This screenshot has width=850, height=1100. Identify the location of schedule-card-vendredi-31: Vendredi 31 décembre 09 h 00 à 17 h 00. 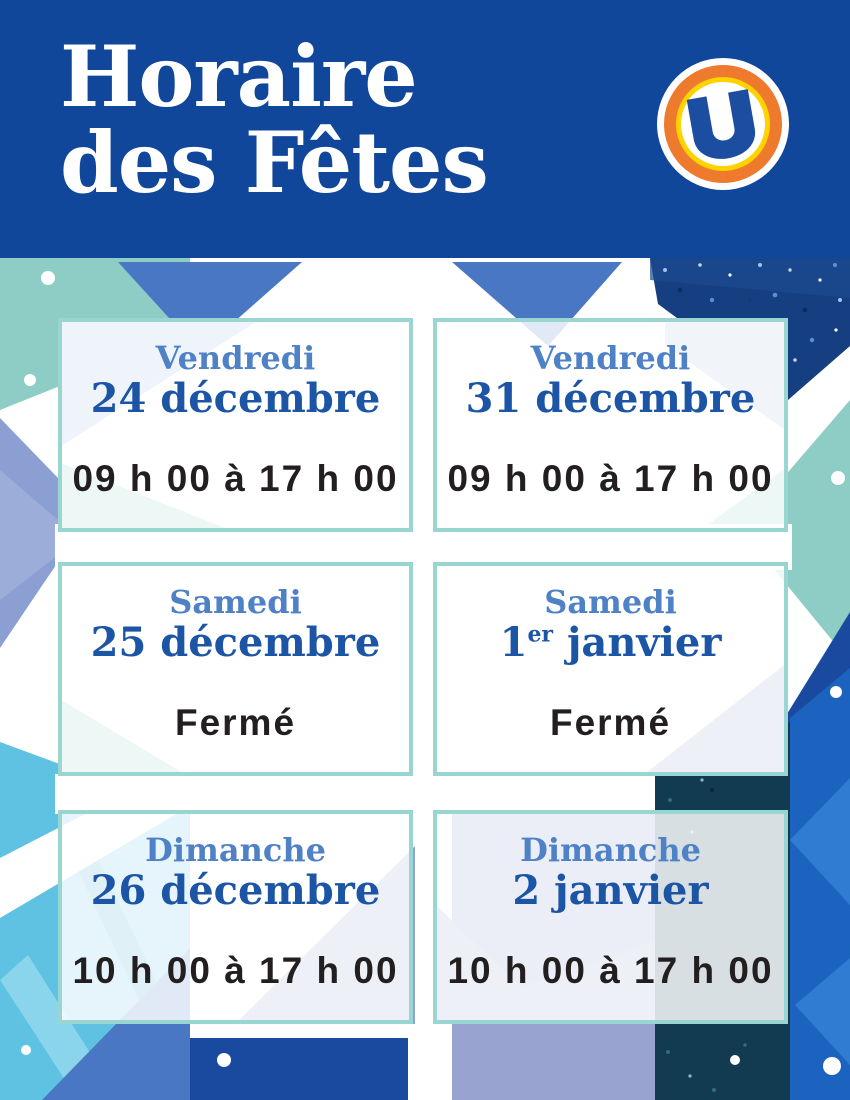
(610, 425).